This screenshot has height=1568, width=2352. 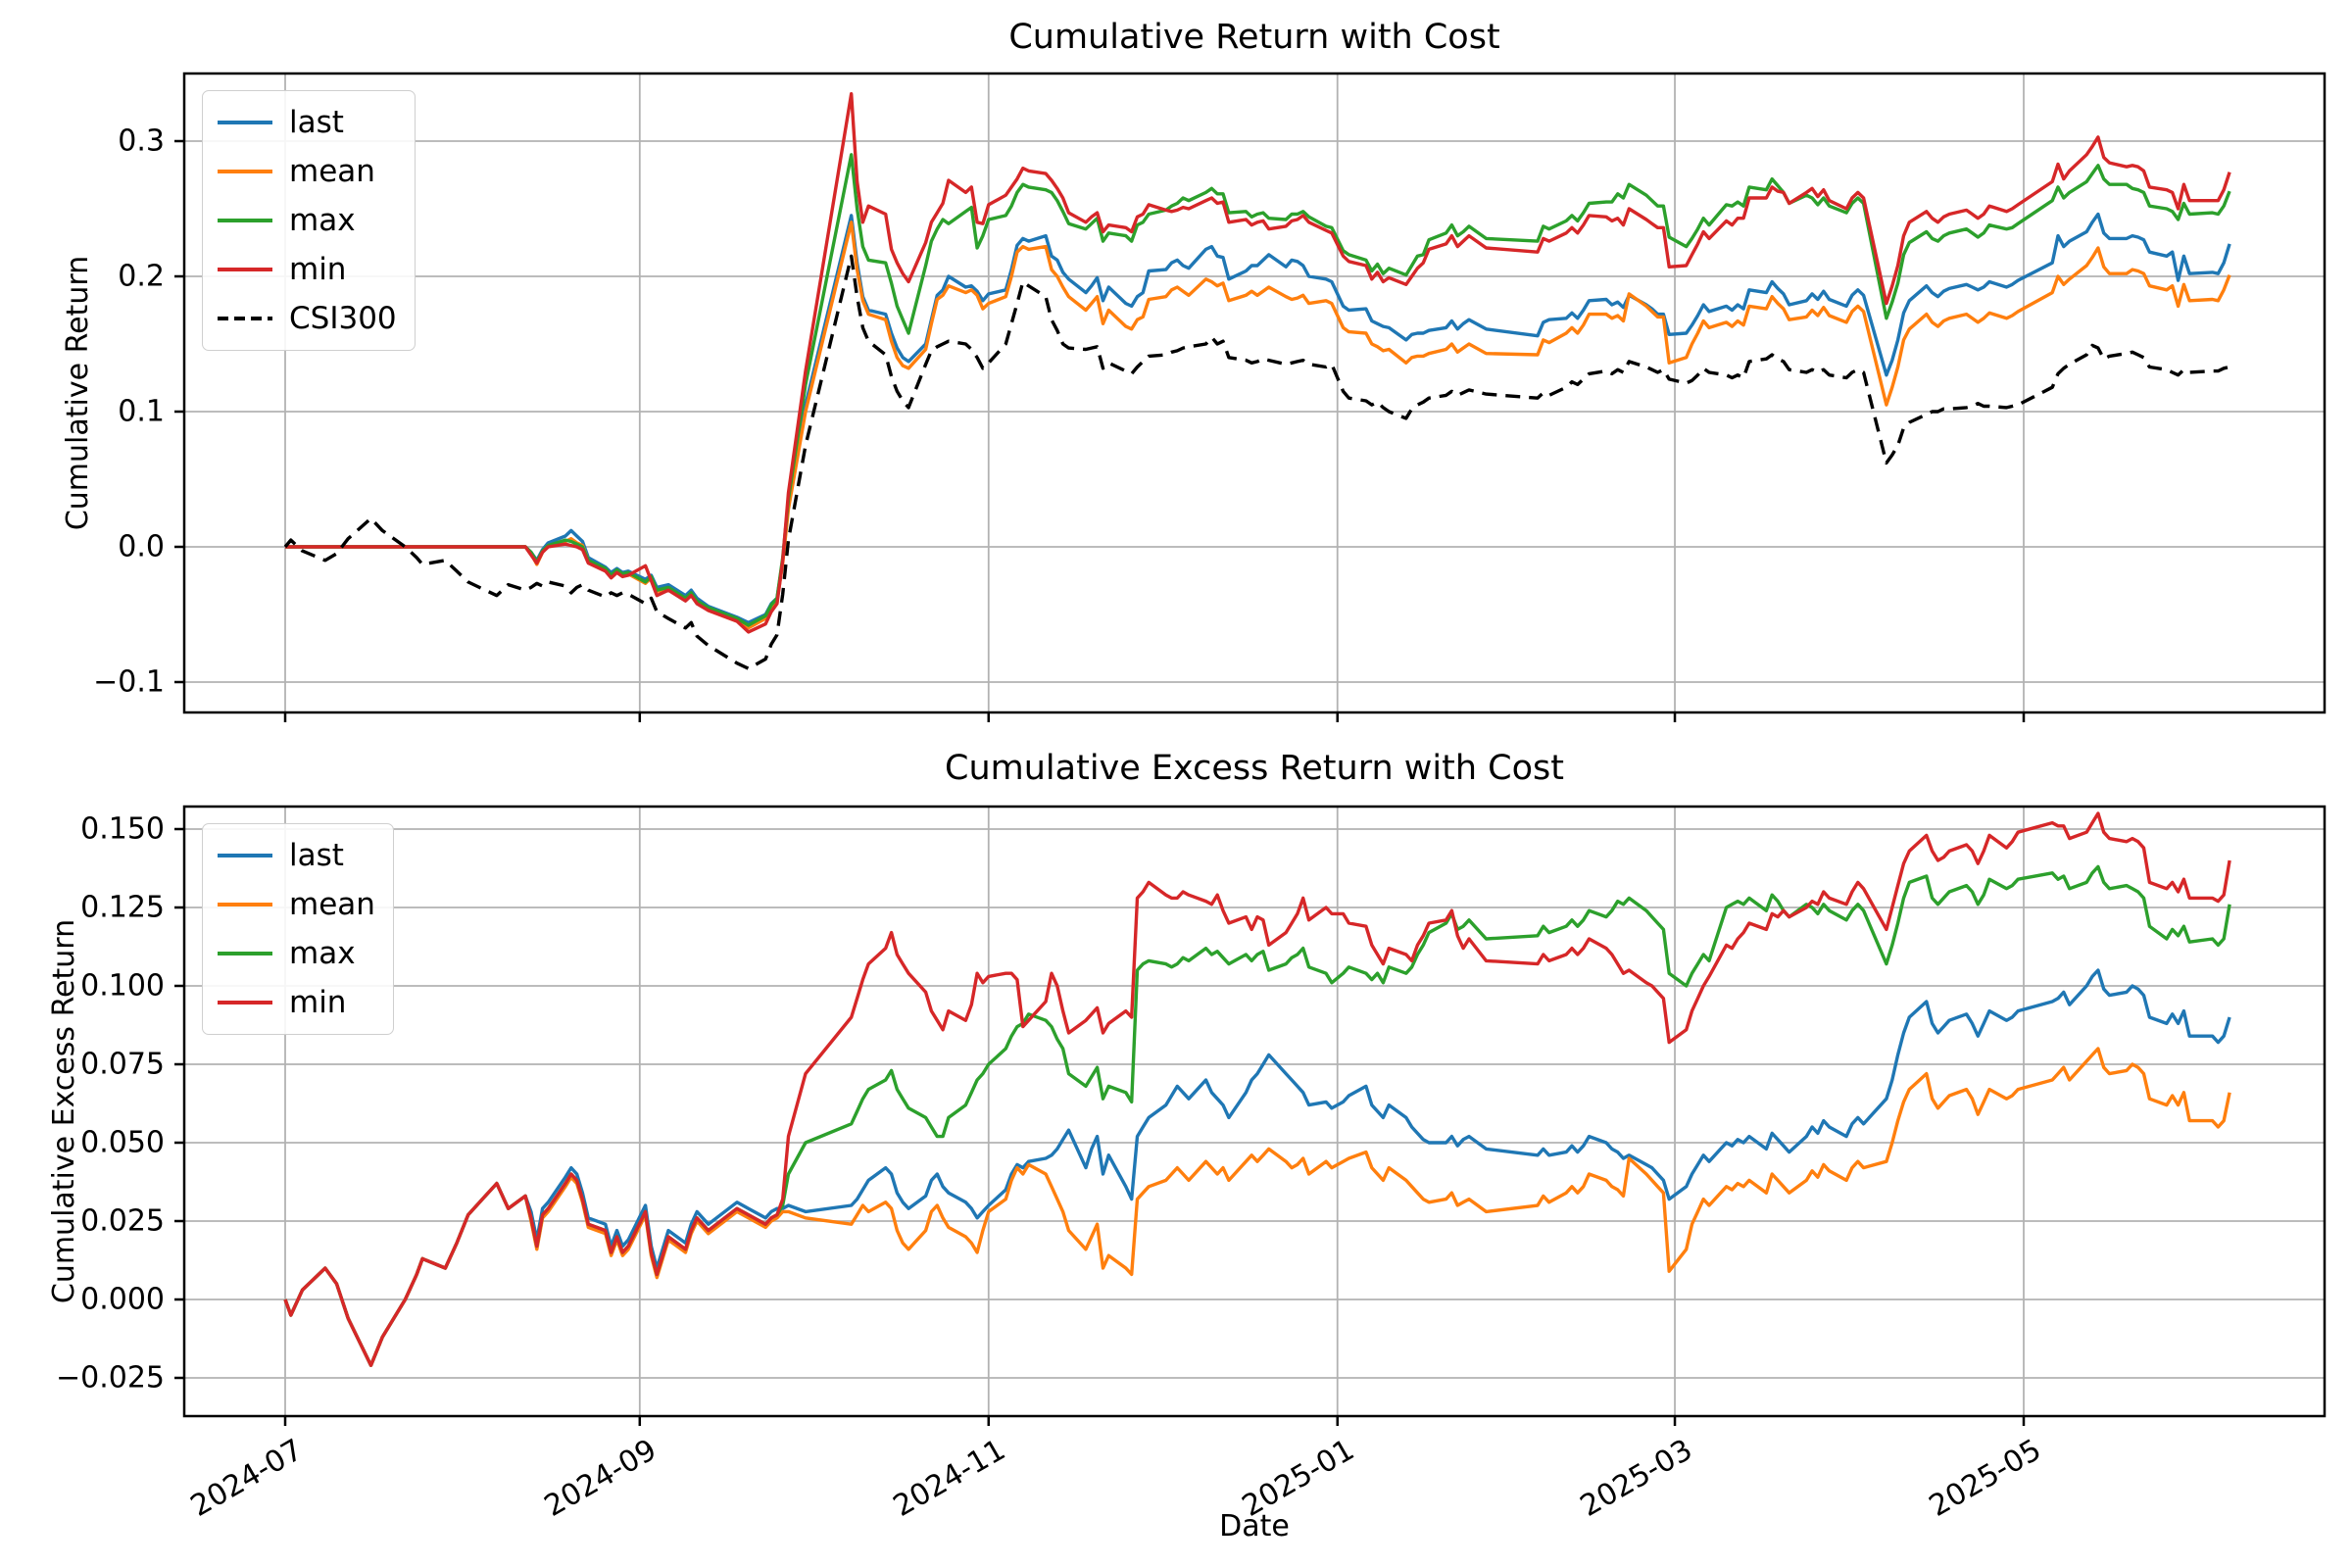 I want to click on x-axis-label: Date, so click(x=1254, y=1526).